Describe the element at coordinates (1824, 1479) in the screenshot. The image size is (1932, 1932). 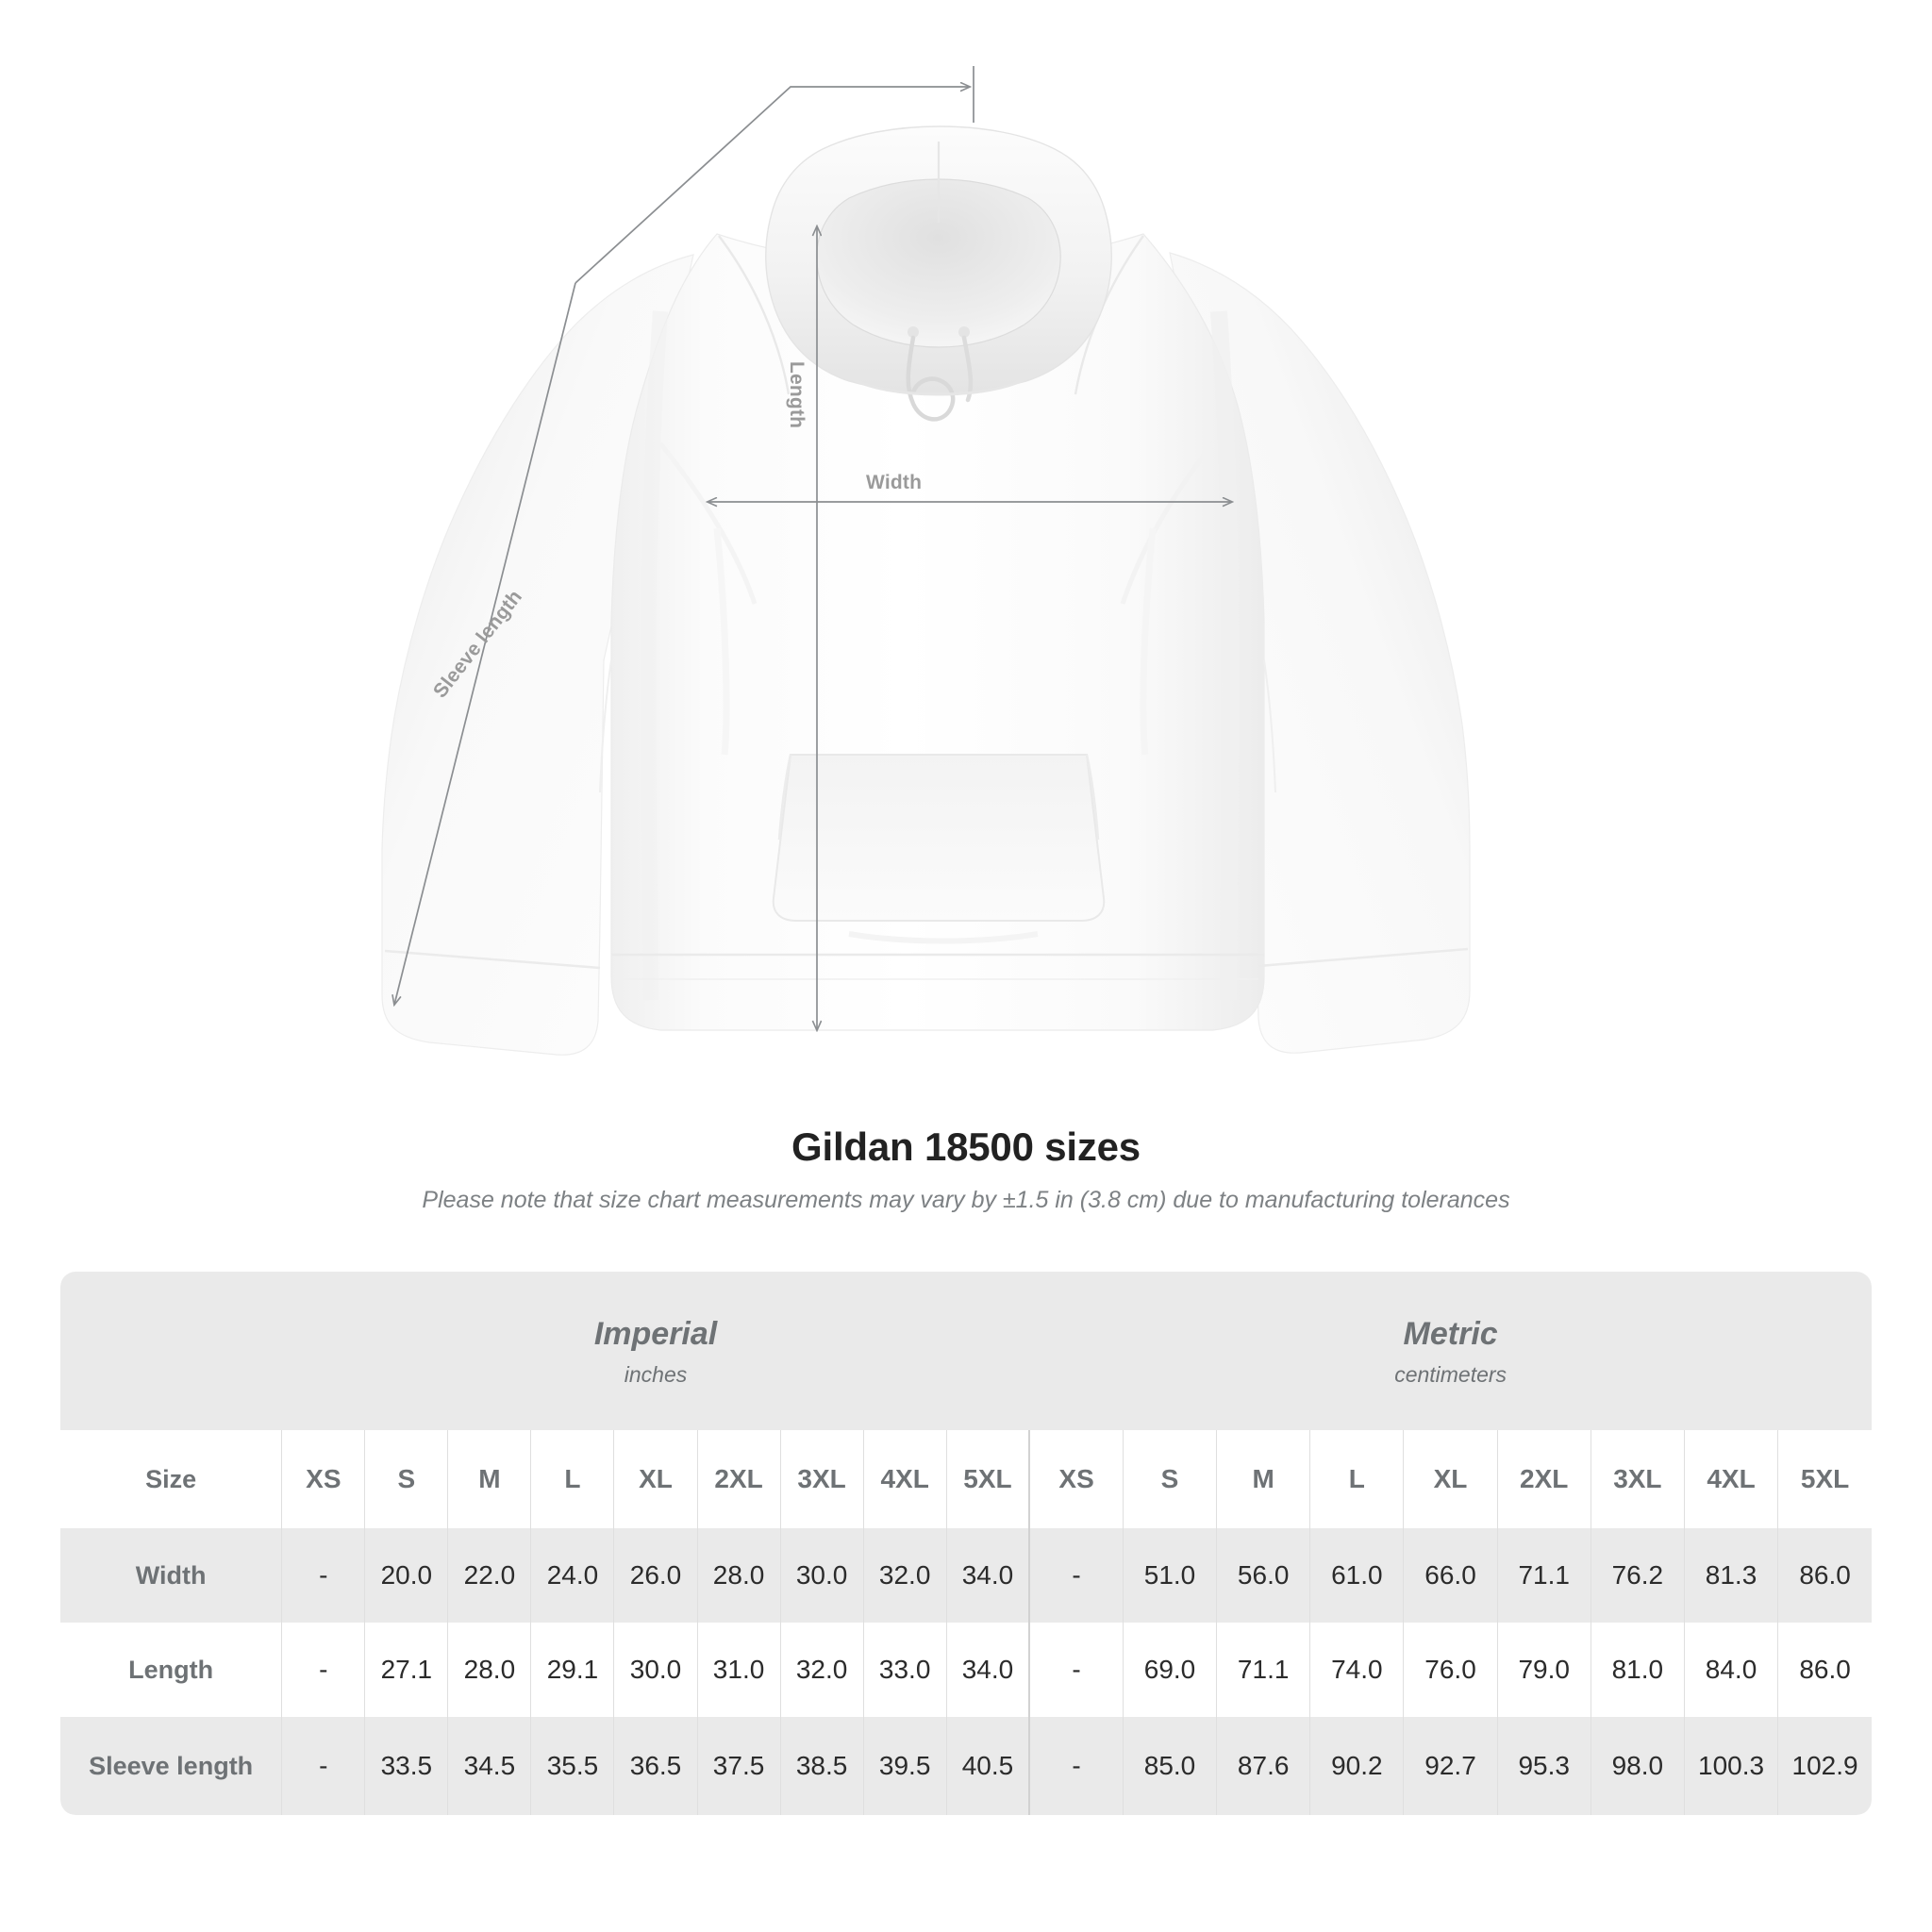
I see `size-header-metric-5xl: 5XL` at that location.